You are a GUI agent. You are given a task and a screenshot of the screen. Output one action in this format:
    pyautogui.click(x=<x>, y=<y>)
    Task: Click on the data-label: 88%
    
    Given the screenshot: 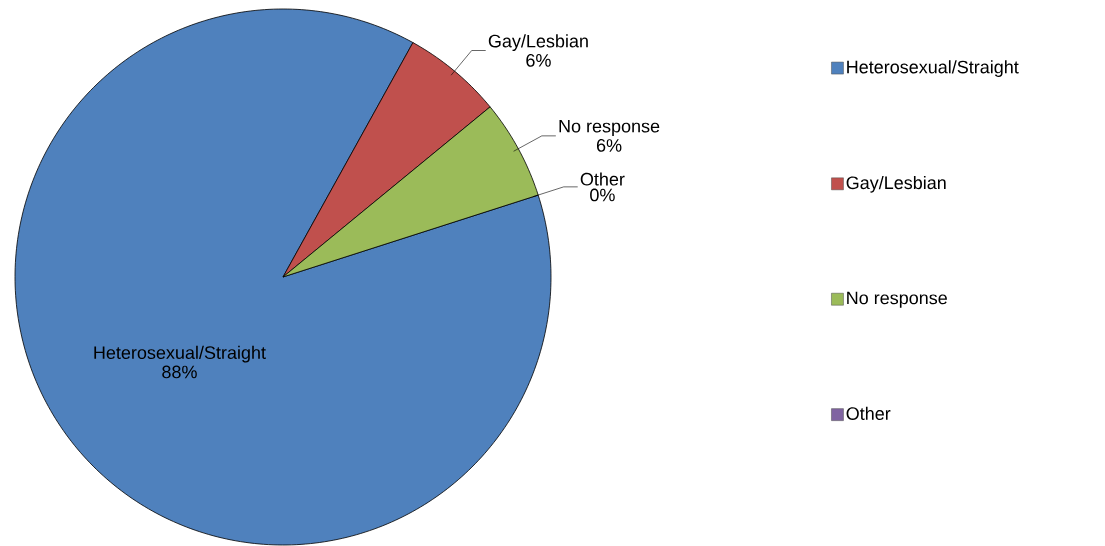 What is the action you would take?
    pyautogui.click(x=179, y=372)
    